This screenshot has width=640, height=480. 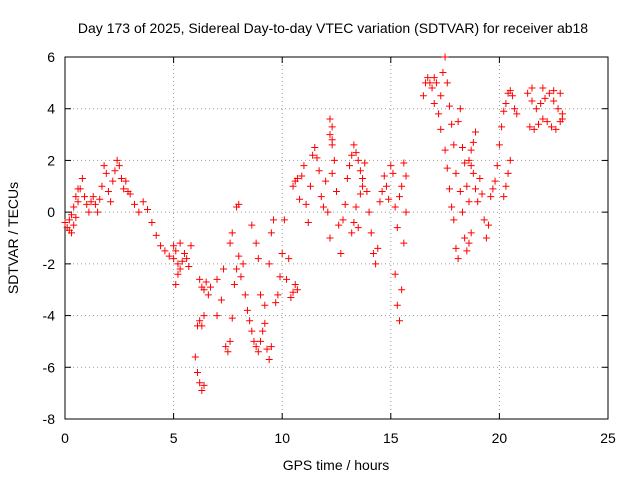 I want to click on x-tick-label: 20, so click(x=500, y=438).